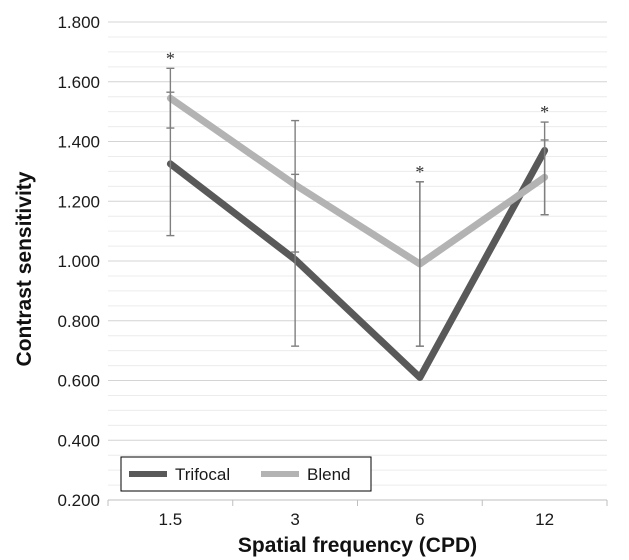 The width and height of the screenshot is (629, 560). What do you see at coordinates (24, 268) in the screenshot?
I see `y-axis-title: Contrast sensitivity` at bounding box center [24, 268].